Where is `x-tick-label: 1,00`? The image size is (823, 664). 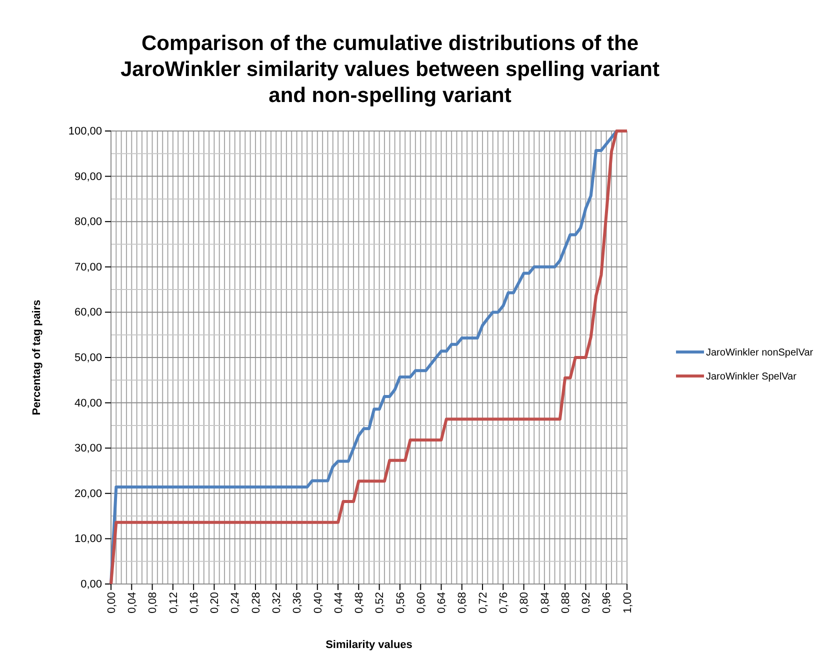 x-tick-label: 1,00 is located at coordinates (628, 603).